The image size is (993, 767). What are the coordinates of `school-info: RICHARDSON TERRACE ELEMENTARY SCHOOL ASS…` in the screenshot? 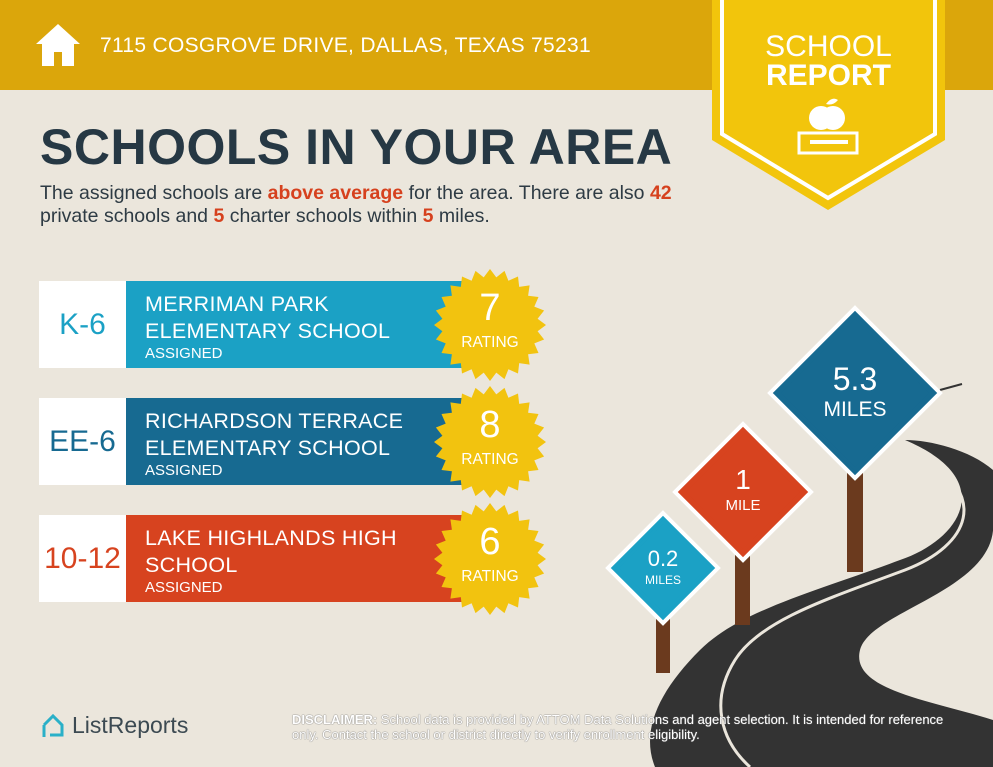 It's located at (298, 441).